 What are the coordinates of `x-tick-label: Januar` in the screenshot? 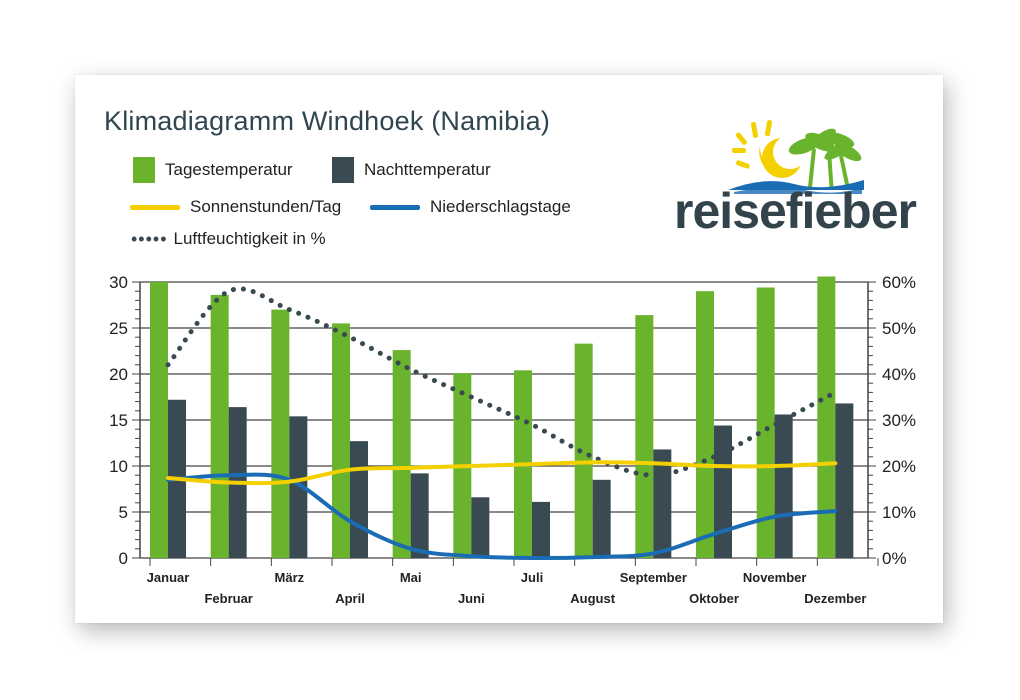 It's located at (168, 577).